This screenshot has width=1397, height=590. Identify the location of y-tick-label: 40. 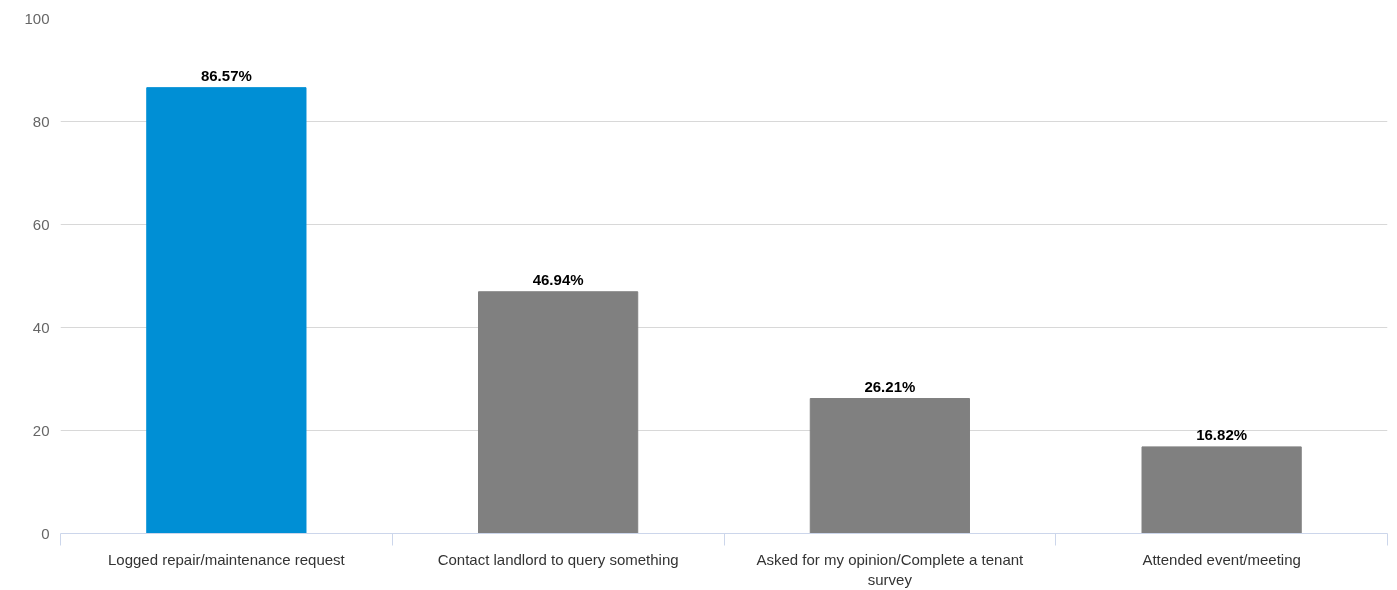
(41, 327).